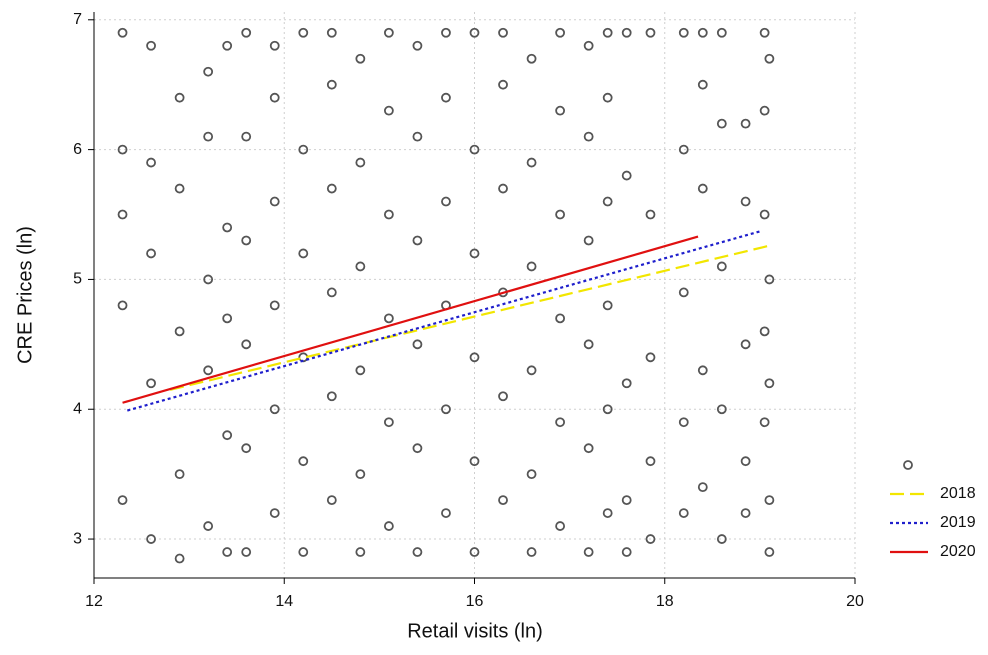 Image resolution: width=988 pixels, height=655 pixels. What do you see at coordinates (77, 408) in the screenshot?
I see `y-tick-label: 4` at bounding box center [77, 408].